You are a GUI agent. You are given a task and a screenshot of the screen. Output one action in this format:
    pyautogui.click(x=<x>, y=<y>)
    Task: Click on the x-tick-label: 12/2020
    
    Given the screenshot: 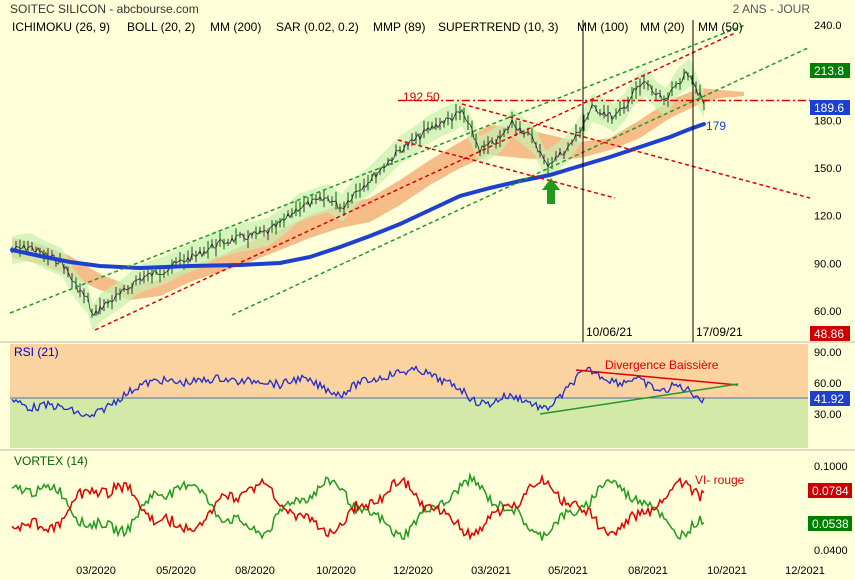 What is the action you would take?
    pyautogui.click(x=413, y=571)
    